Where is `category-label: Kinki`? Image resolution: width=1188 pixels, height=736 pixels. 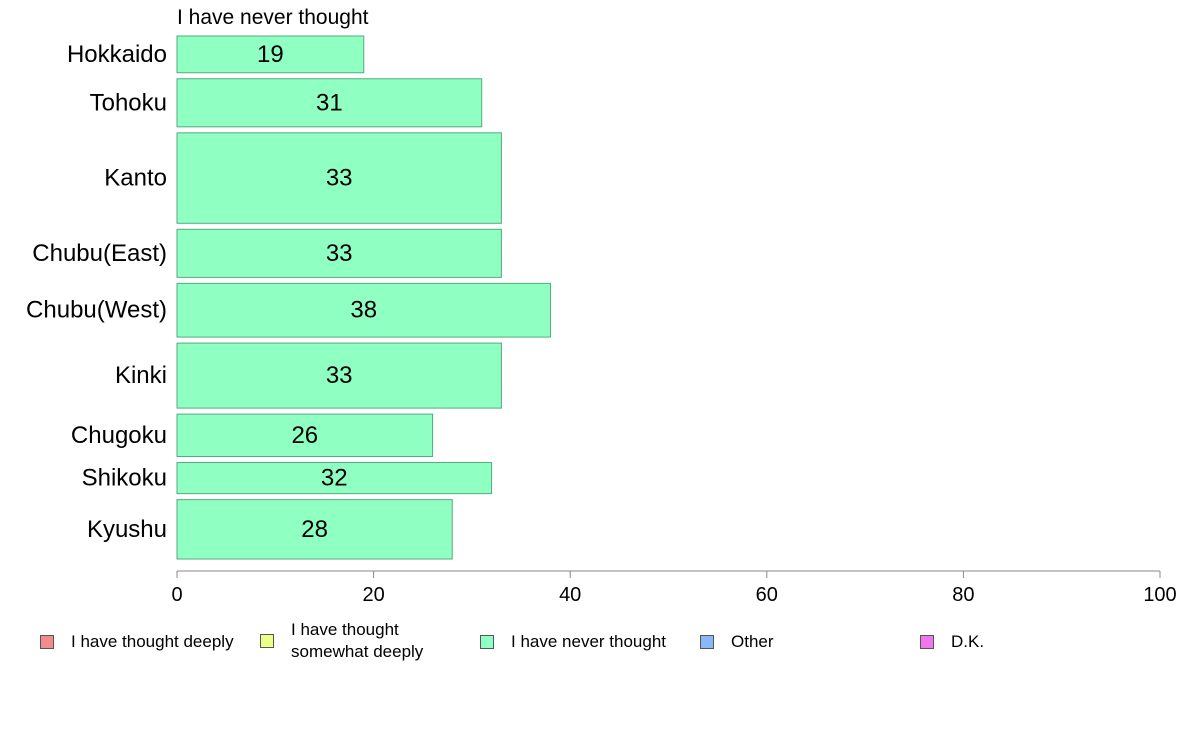
category-label: Kinki is located at coordinates (141, 375).